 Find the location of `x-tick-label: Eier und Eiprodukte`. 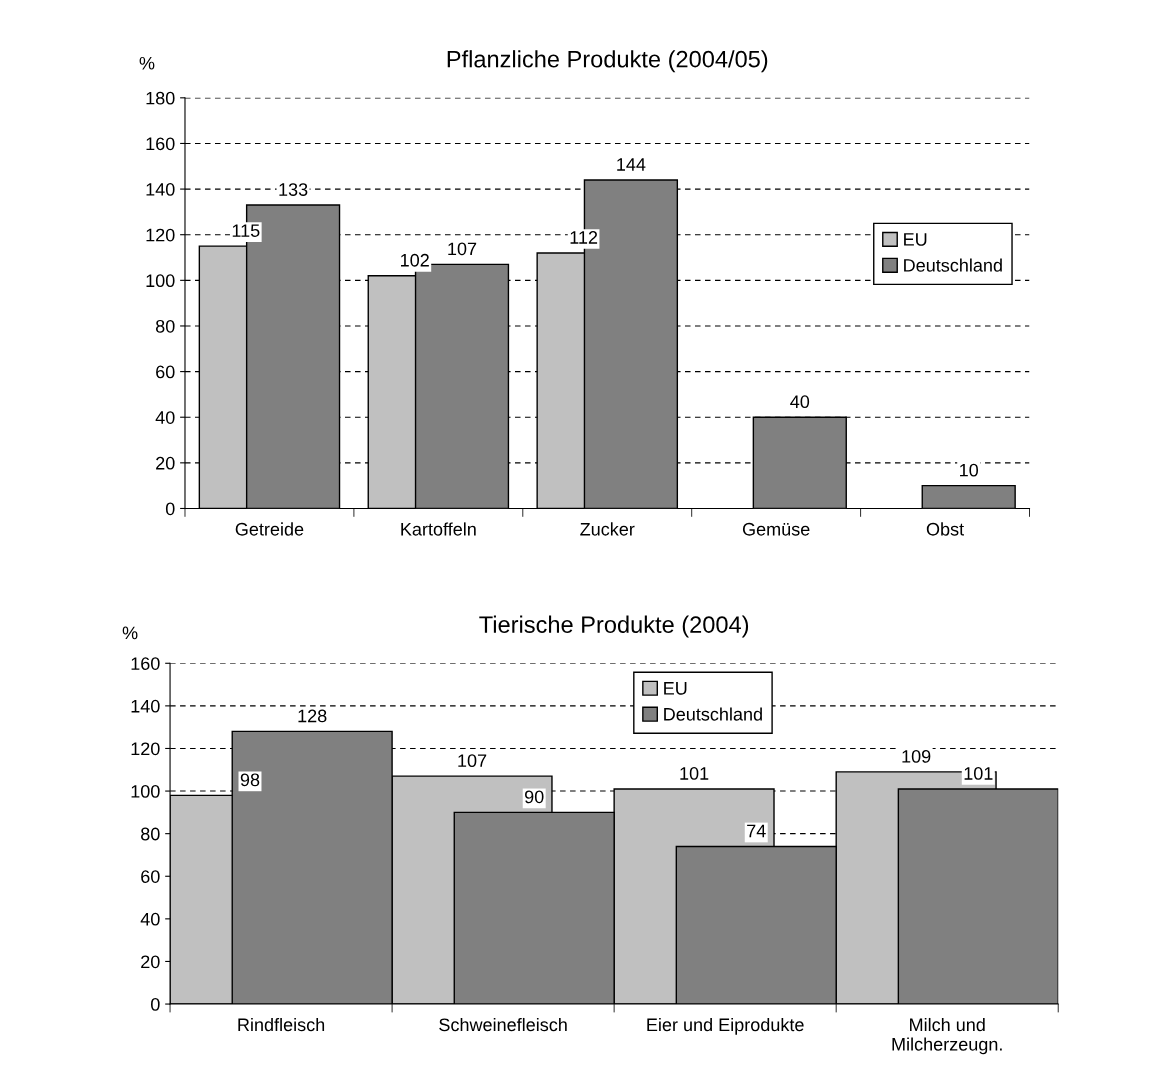

x-tick-label: Eier und Eiprodukte is located at coordinates (725, 1026).